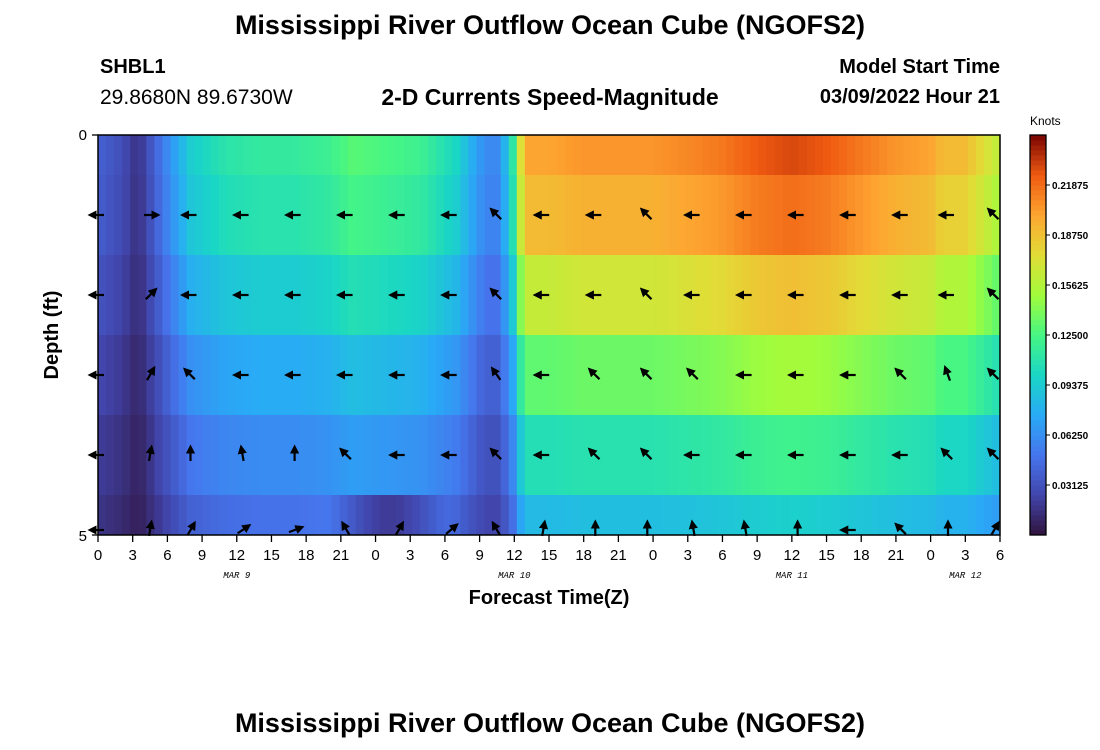 Image resolution: width=1100 pixels, height=750 pixels. Describe the element at coordinates (792, 576) in the screenshot. I see `date-label: MAR 11` at that location.